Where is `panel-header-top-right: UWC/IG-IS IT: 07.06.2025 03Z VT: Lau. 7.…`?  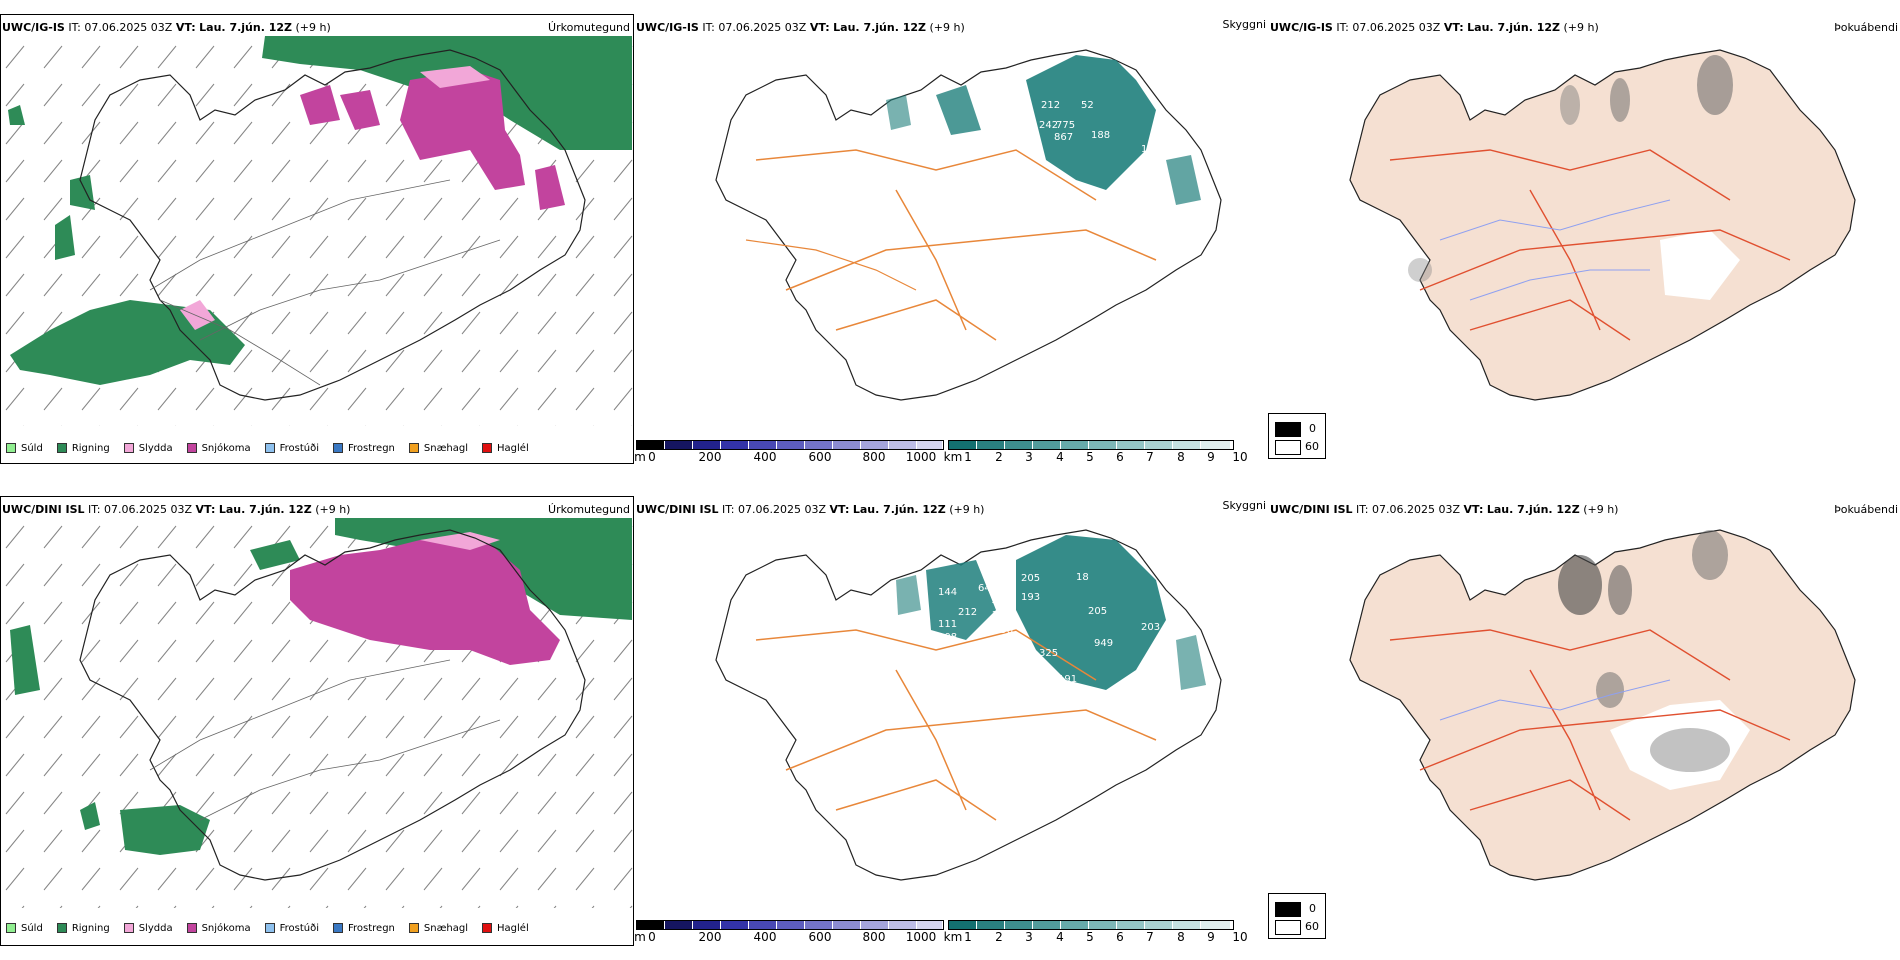
panel-header-top-right: UWC/IG-IS IT: 07.06.2025 03Z VT: Lau. 7.… is located at coordinates (1434, 27).